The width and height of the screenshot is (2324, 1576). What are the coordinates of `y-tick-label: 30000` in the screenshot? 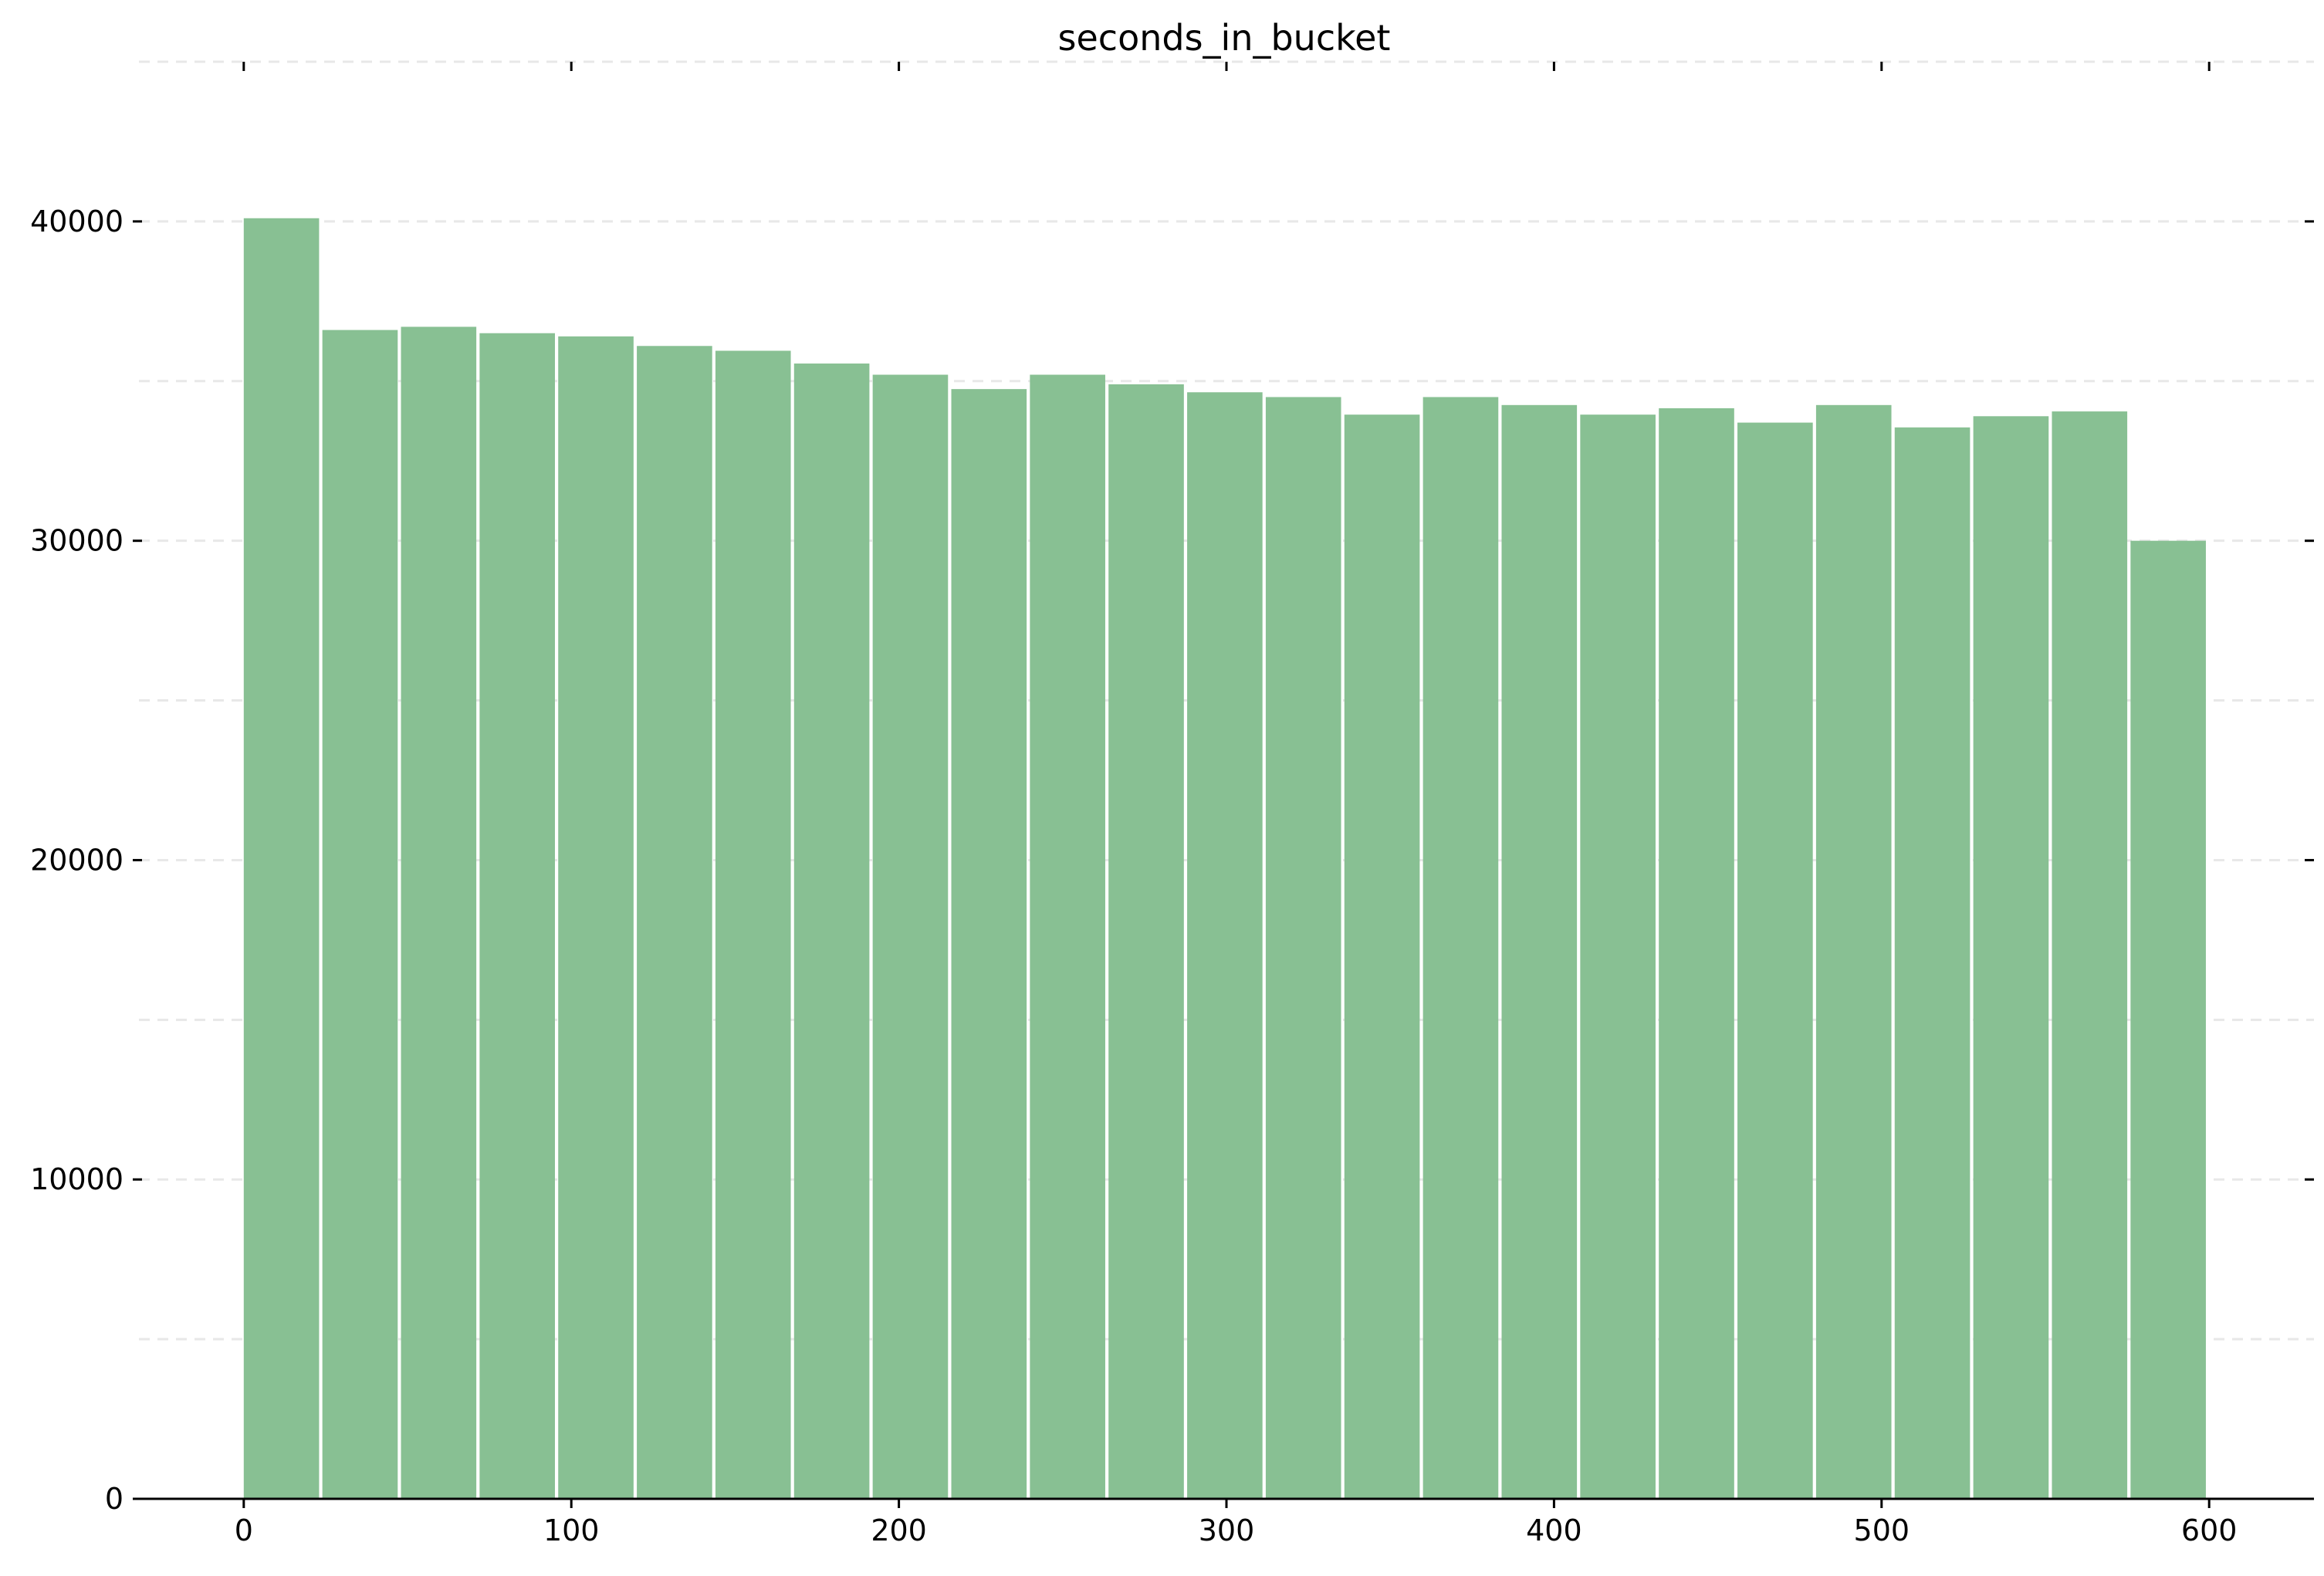 It's located at (76, 541).